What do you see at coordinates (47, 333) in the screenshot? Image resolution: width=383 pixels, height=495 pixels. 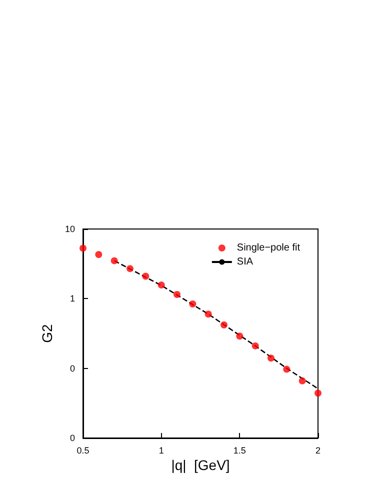 I see `y-axis-title: G2` at bounding box center [47, 333].